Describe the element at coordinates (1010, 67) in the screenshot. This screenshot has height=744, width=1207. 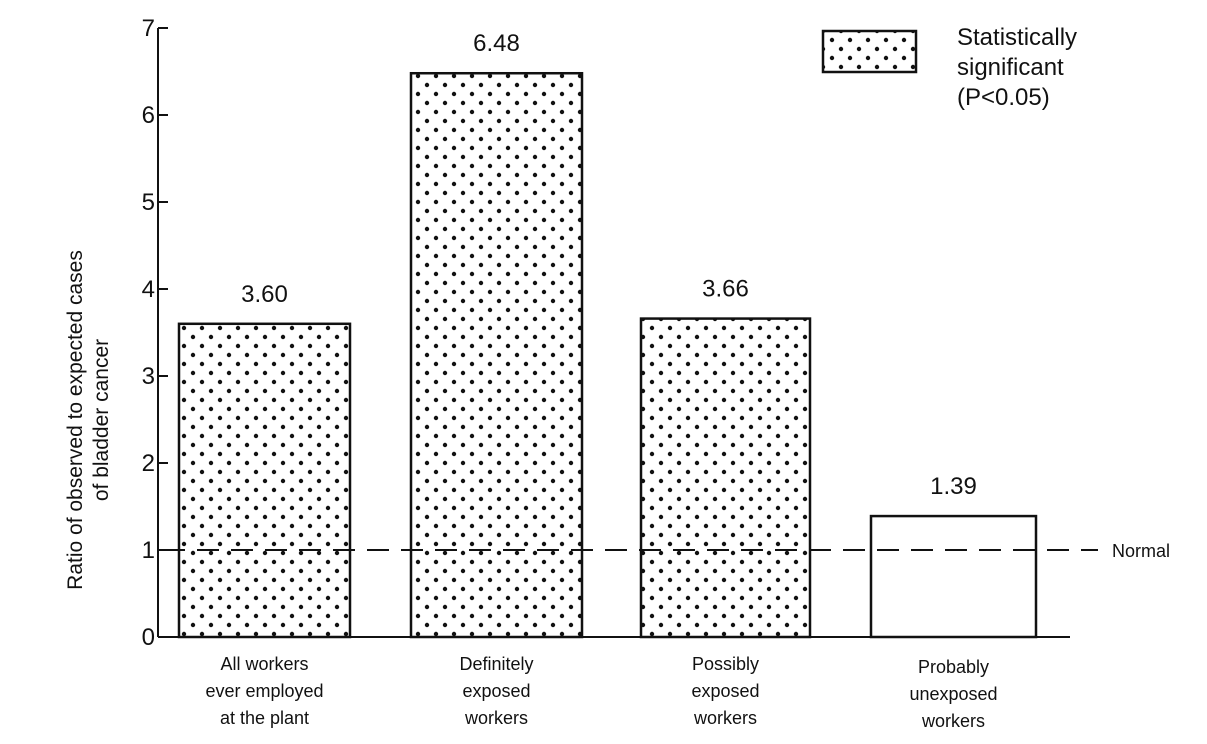
I see `legend-label: significant` at that location.